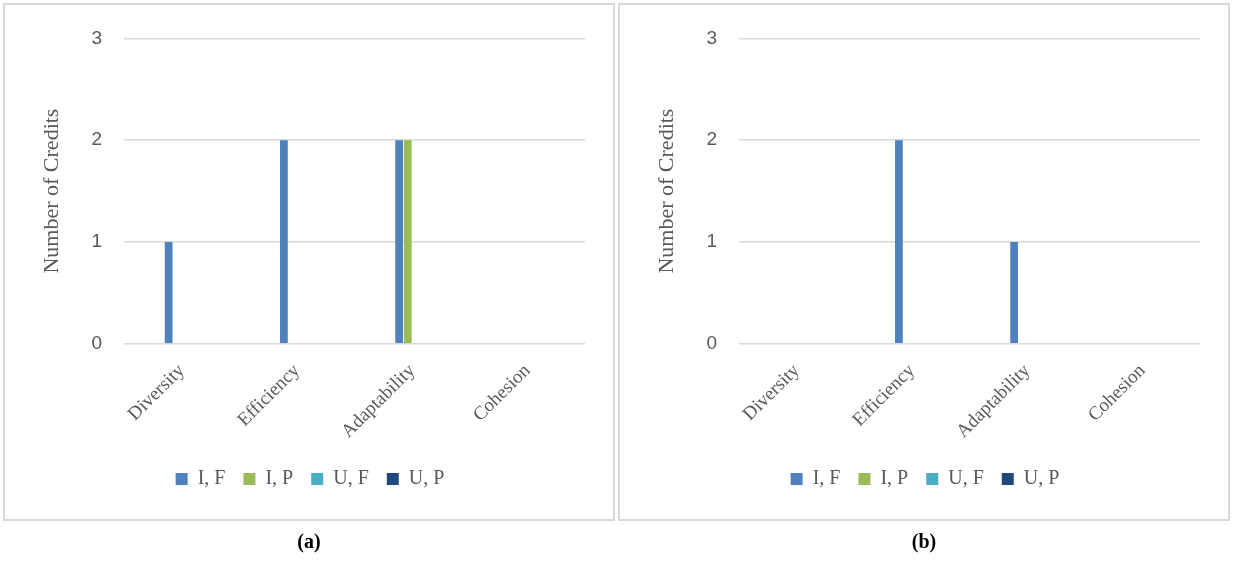 This screenshot has width=1233, height=578. Describe the element at coordinates (309, 541) in the screenshot. I see `text: (a)` at that location.